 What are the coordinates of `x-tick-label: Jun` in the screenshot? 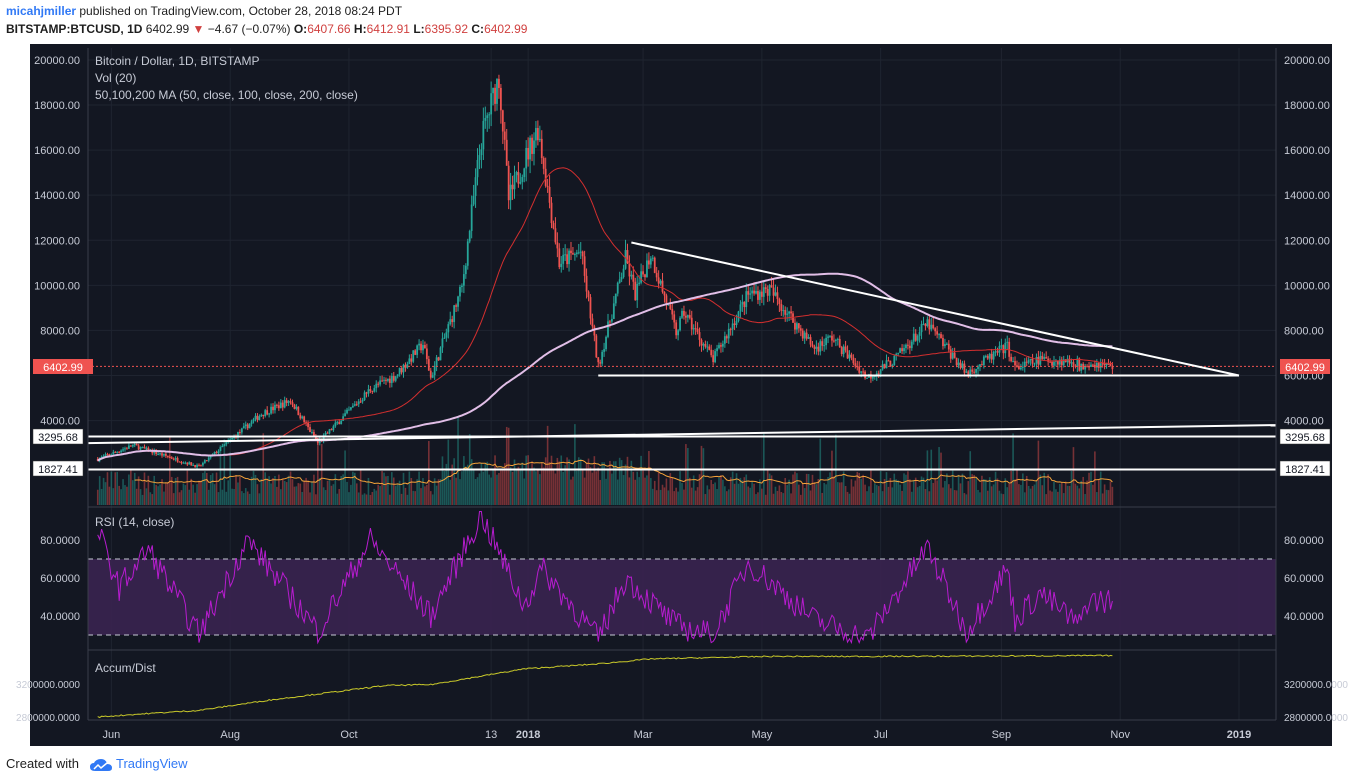 It's located at (111, 735).